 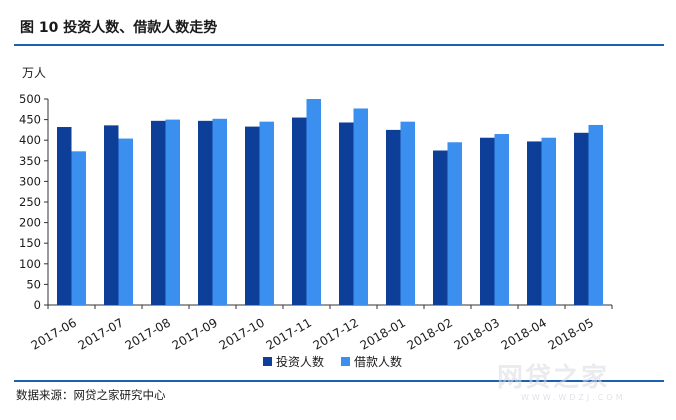 What do you see at coordinates (378, 361) in the screenshot?
I see `legend-label-borrowers: 借款人数` at bounding box center [378, 361].